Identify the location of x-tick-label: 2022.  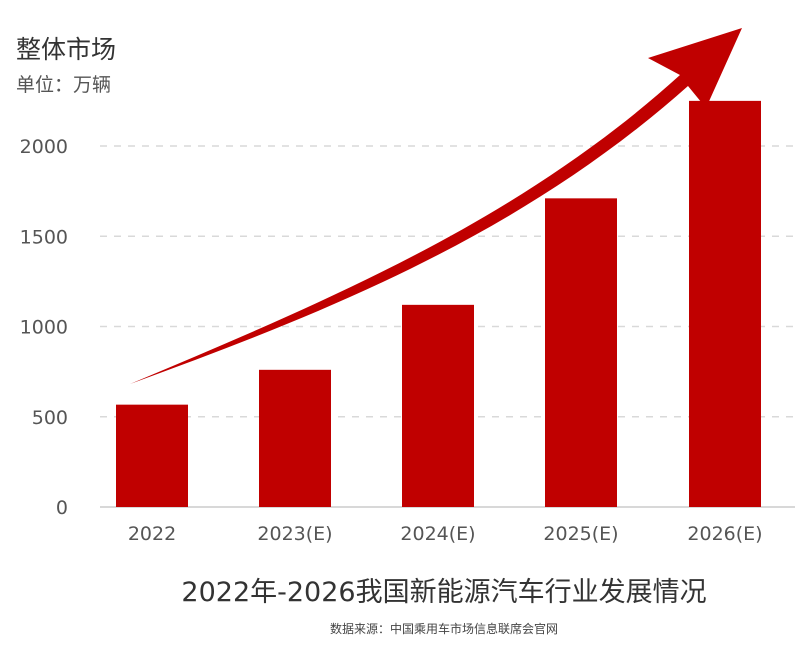
(152, 534).